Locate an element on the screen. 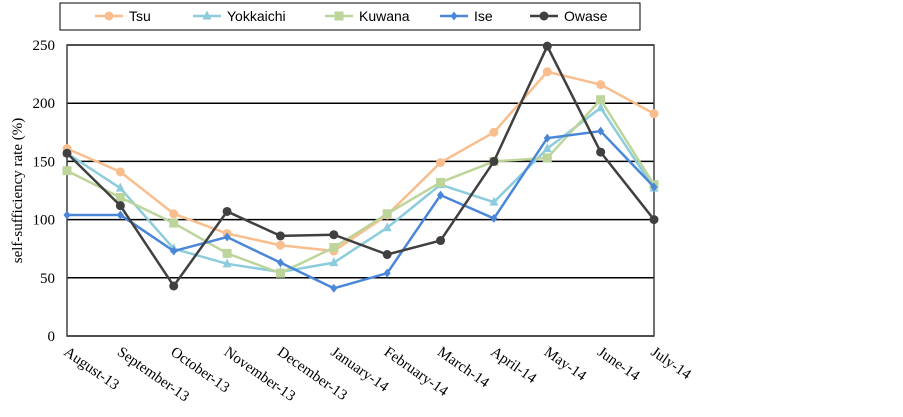  x-tick-label: April-14 is located at coordinates (514, 365).